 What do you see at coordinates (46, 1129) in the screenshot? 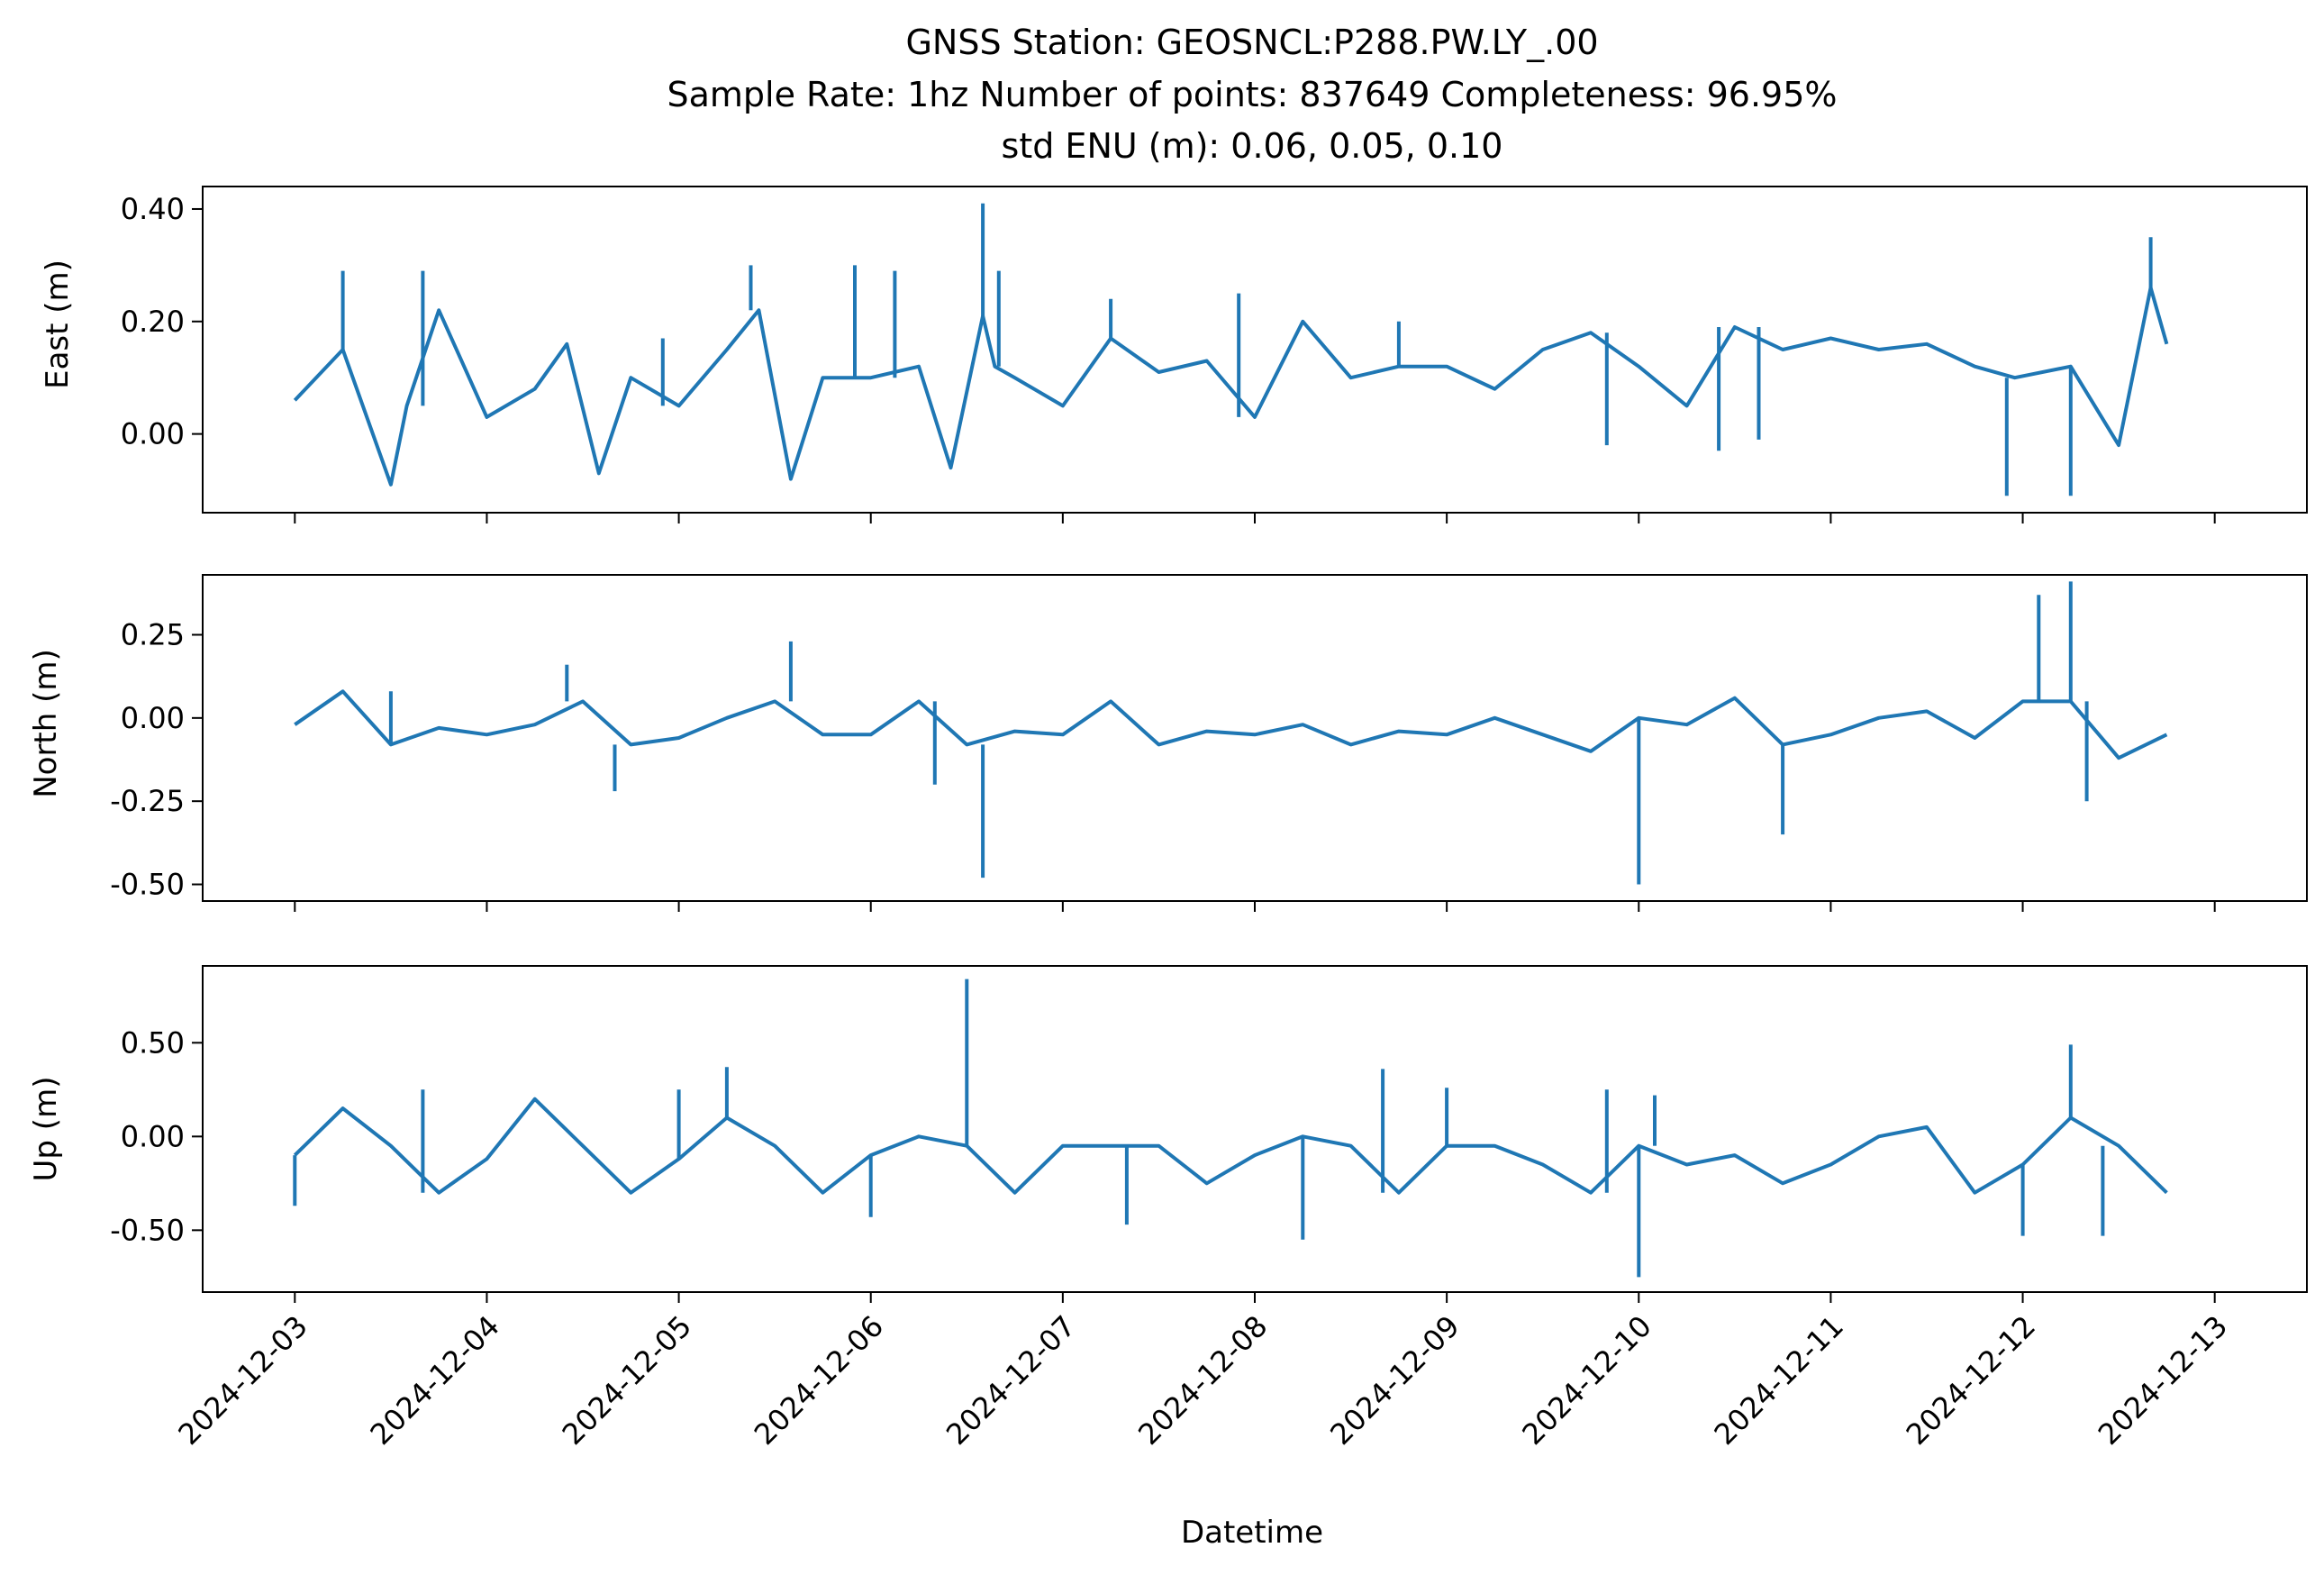
I see `up-ylabel: Up (m)` at bounding box center [46, 1129].